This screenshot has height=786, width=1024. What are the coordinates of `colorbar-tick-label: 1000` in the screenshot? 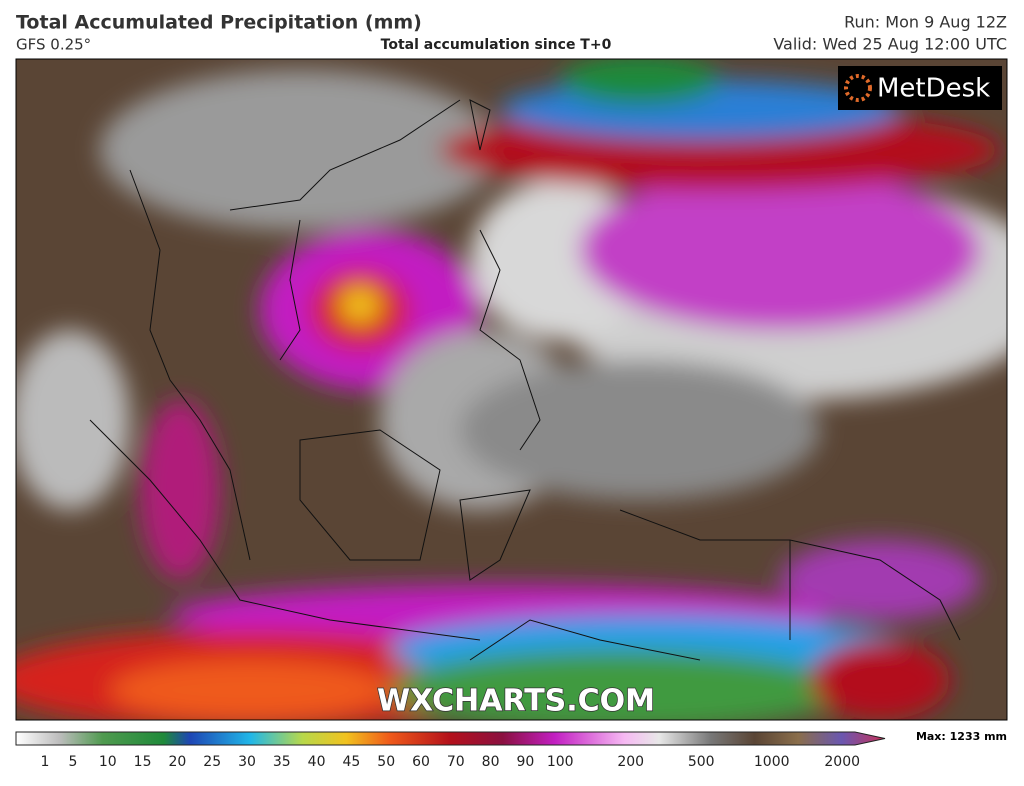 It's located at (772, 762).